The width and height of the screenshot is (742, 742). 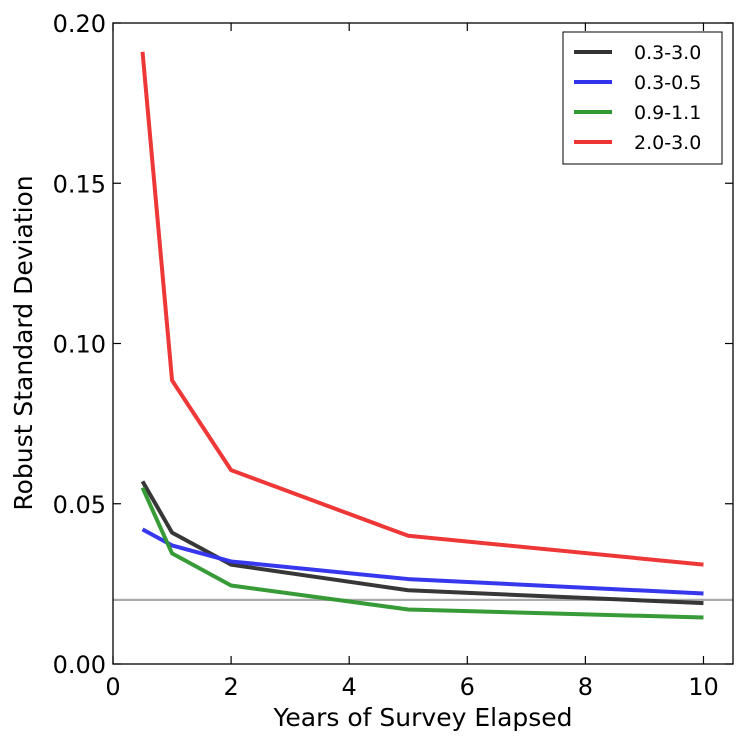 I want to click on legend-label: 0.3-3.0, so click(x=667, y=53).